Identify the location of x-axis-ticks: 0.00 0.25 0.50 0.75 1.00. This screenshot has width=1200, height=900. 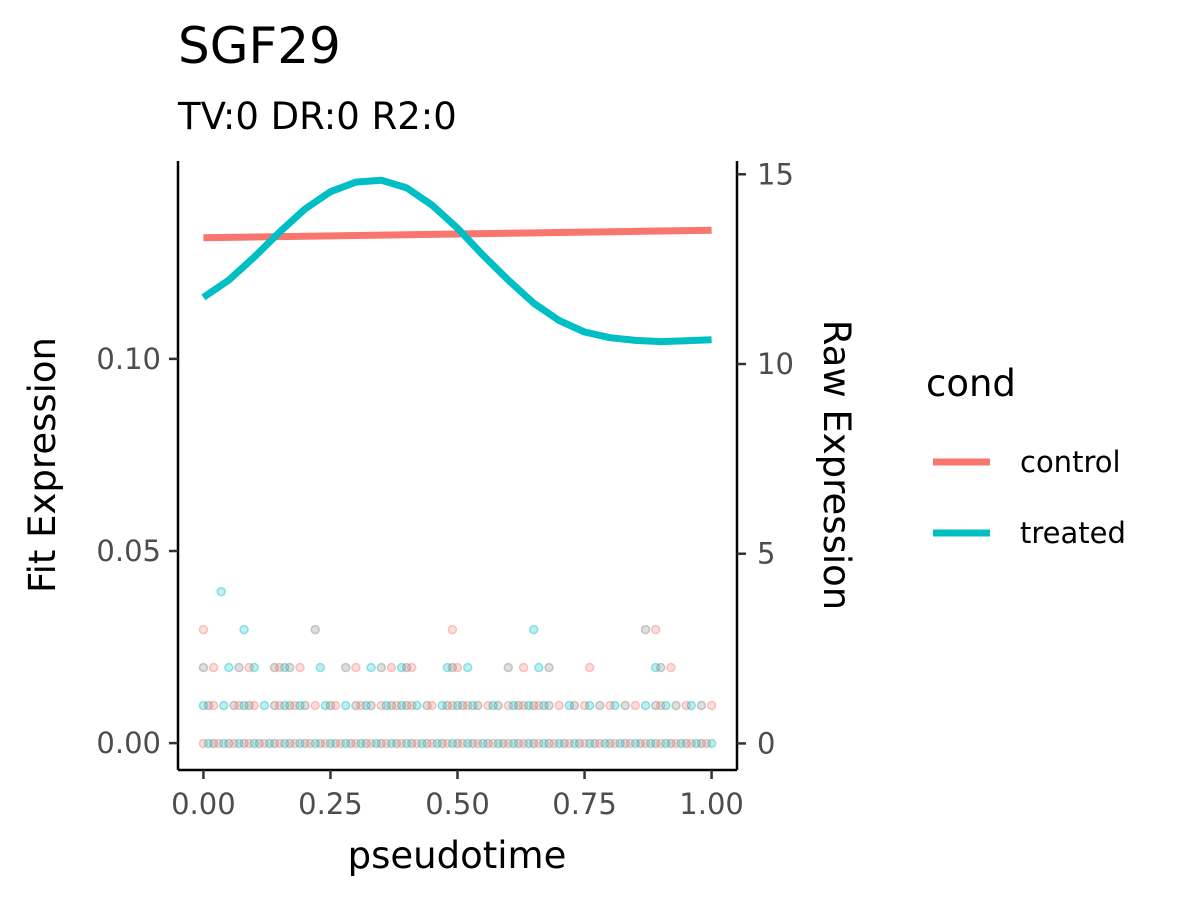
(457, 795).